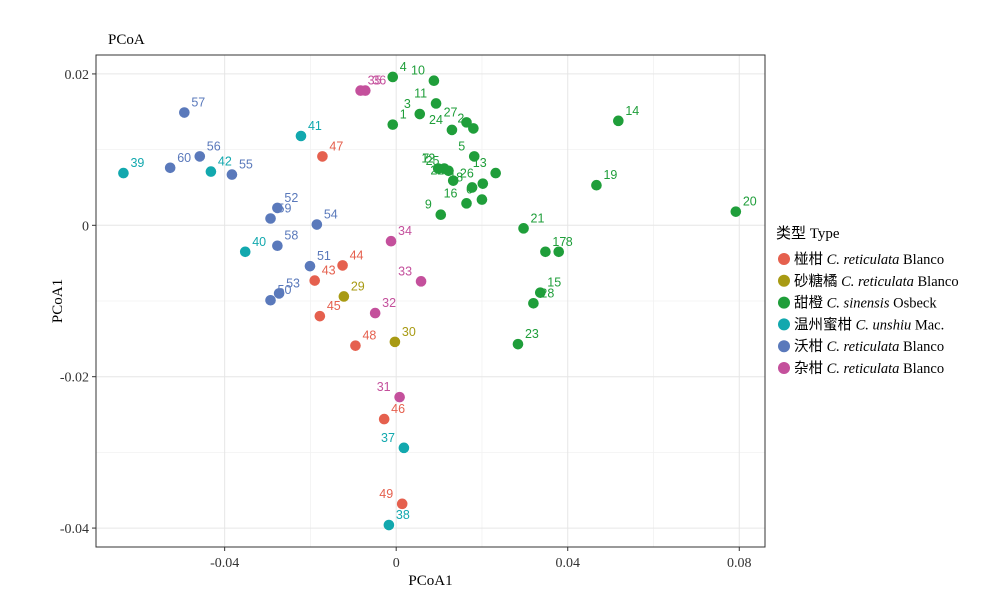  I want to click on y-tick-label: -0.04, so click(74, 529).